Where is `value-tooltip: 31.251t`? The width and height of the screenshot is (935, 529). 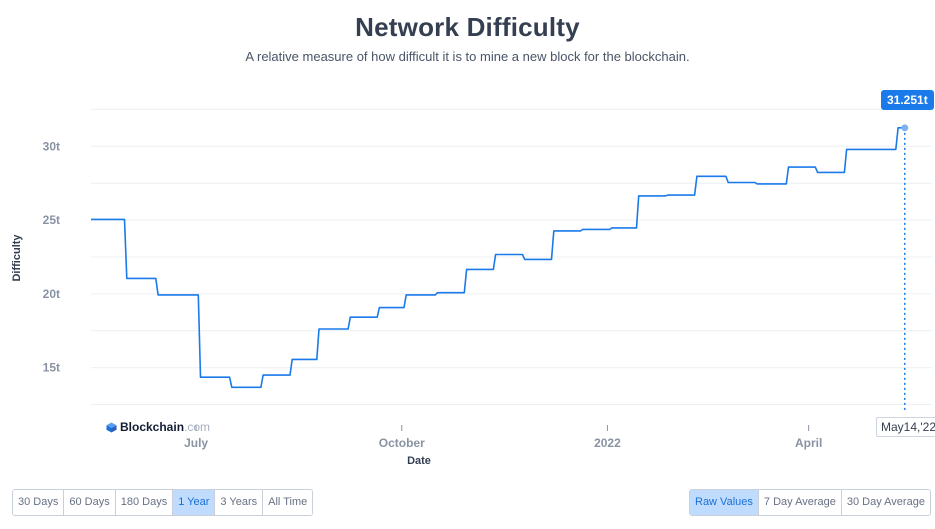
value-tooltip: 31.251t is located at coordinates (907, 100).